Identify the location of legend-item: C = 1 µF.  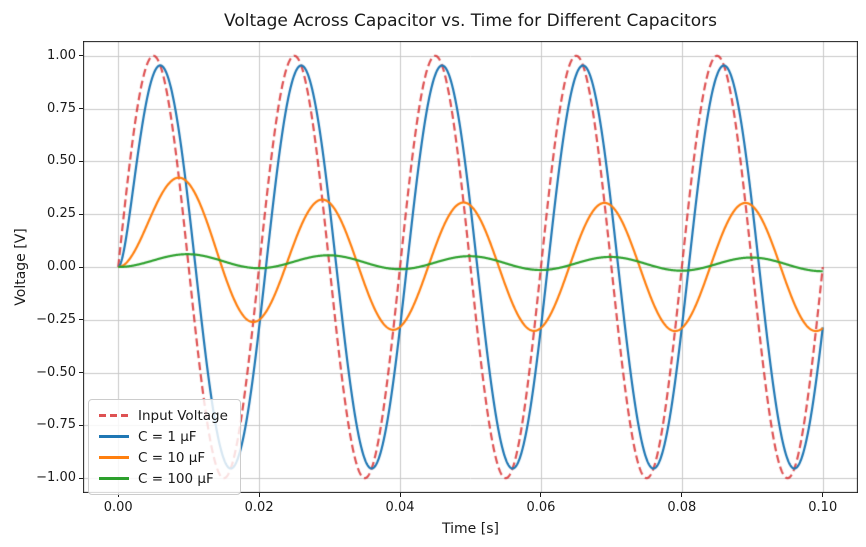
(163, 436).